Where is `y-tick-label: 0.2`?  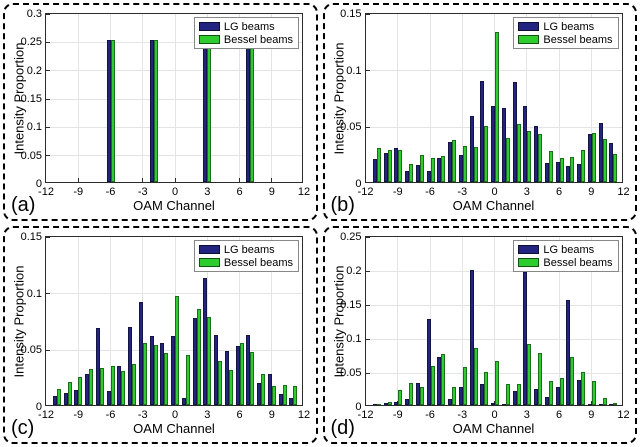 y-tick-label: 0.2 is located at coordinates (34, 70).